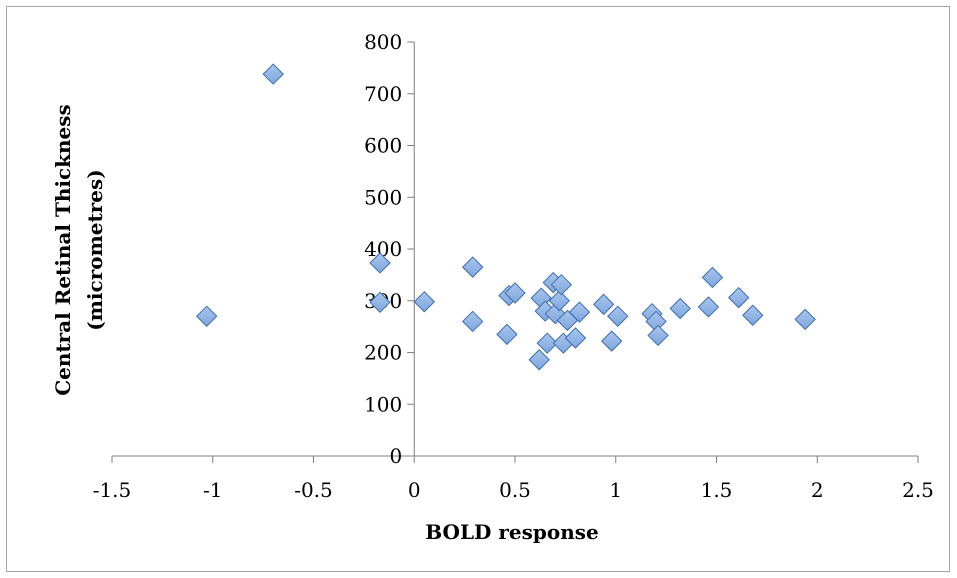  I want to click on y-tick-label: 0, so click(396, 456).